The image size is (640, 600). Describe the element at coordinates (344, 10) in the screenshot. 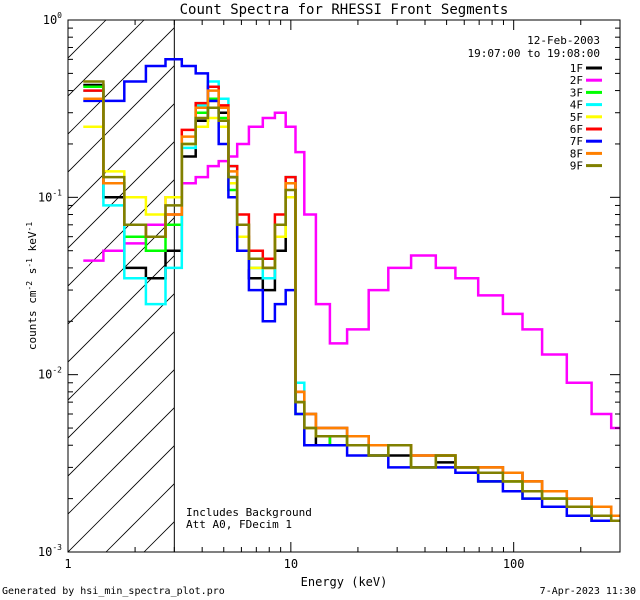

I see `chart-title: Count Spectra for RHESSI Front Segments` at that location.